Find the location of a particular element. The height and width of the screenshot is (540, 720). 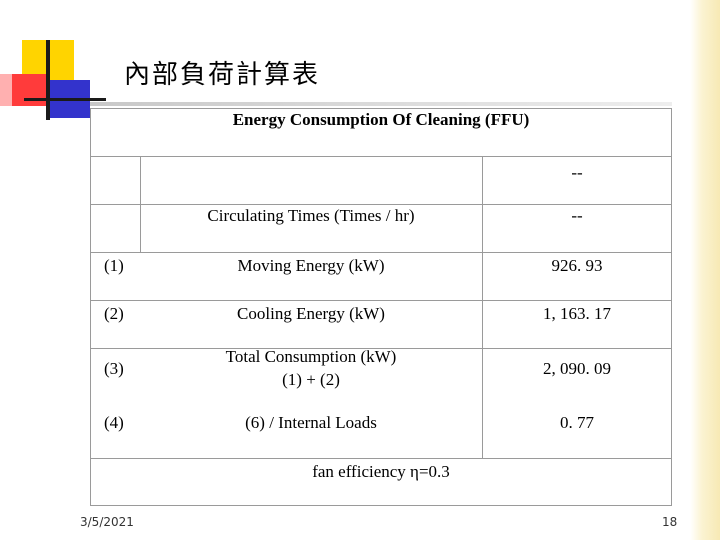

table-cell-label: (1) + (2) is located at coordinates (311, 379).